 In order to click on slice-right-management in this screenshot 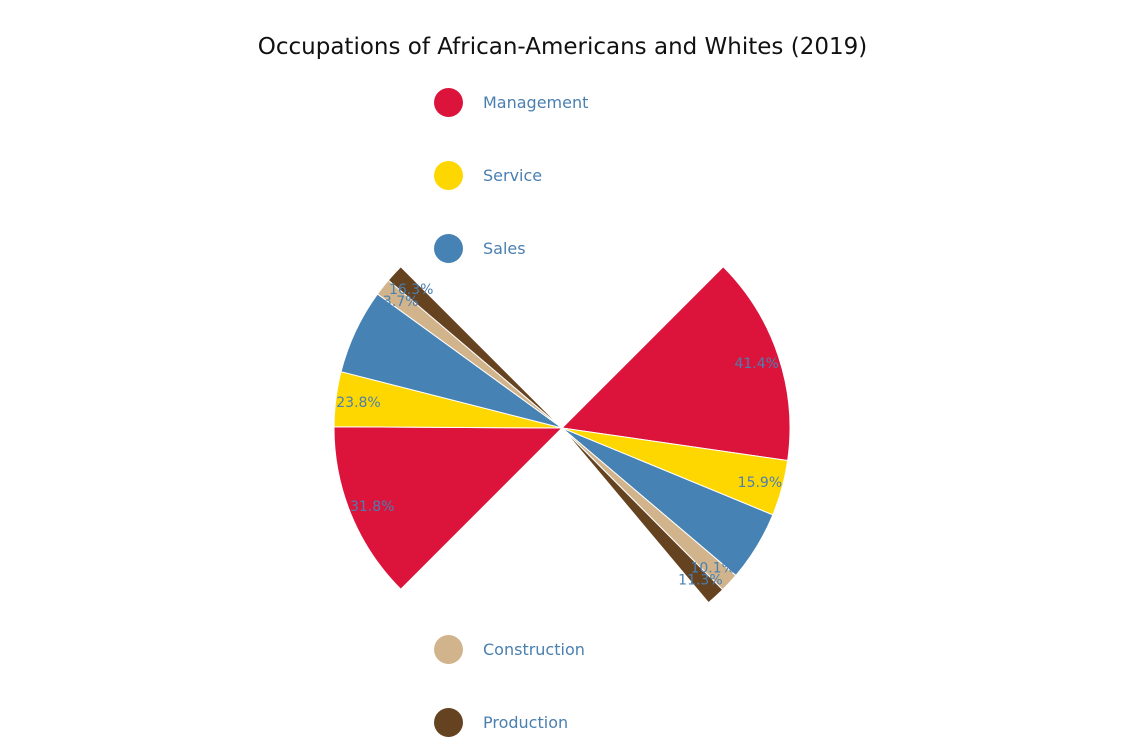, I will do `click(675, 364)`.